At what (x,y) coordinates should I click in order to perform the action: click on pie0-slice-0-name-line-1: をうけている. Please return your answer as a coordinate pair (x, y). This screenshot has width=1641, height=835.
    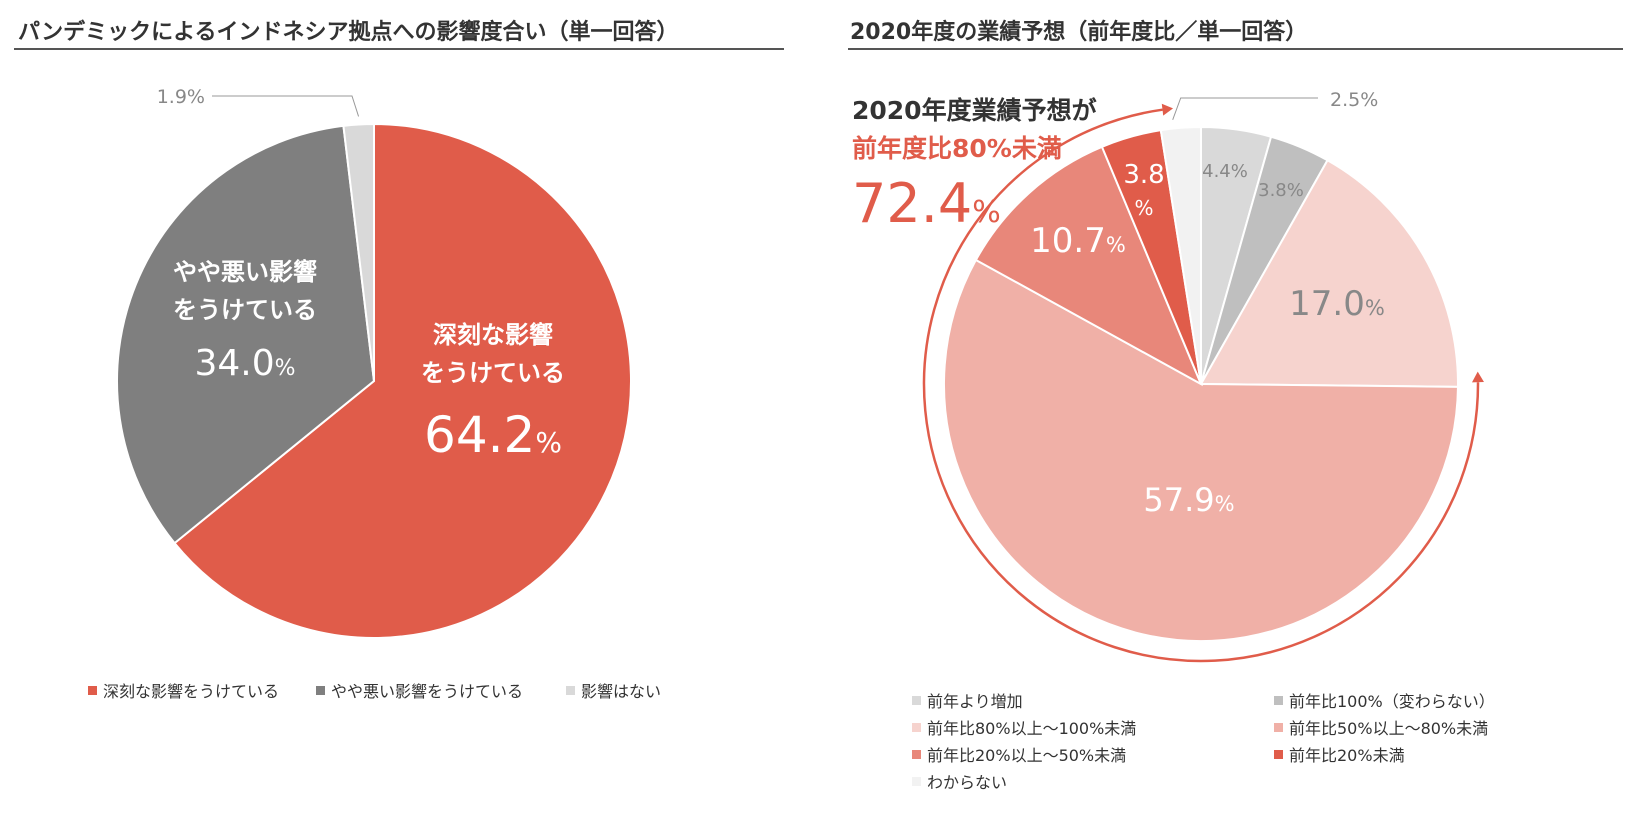
    Looking at the image, I should click on (493, 373).